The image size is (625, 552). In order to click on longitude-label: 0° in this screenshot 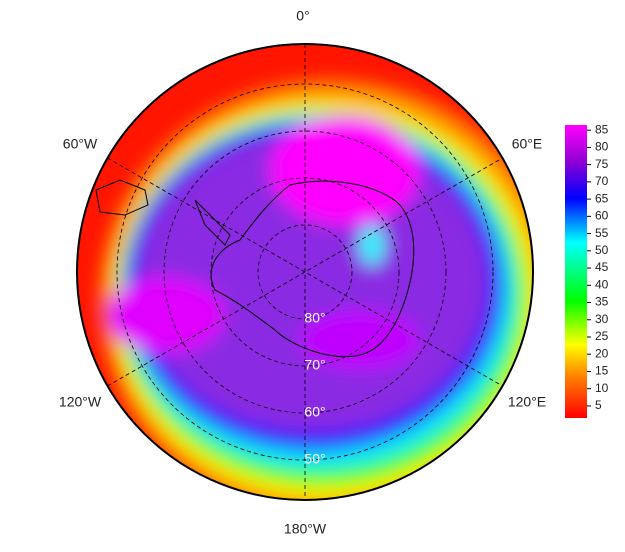, I will do `click(302, 16)`.